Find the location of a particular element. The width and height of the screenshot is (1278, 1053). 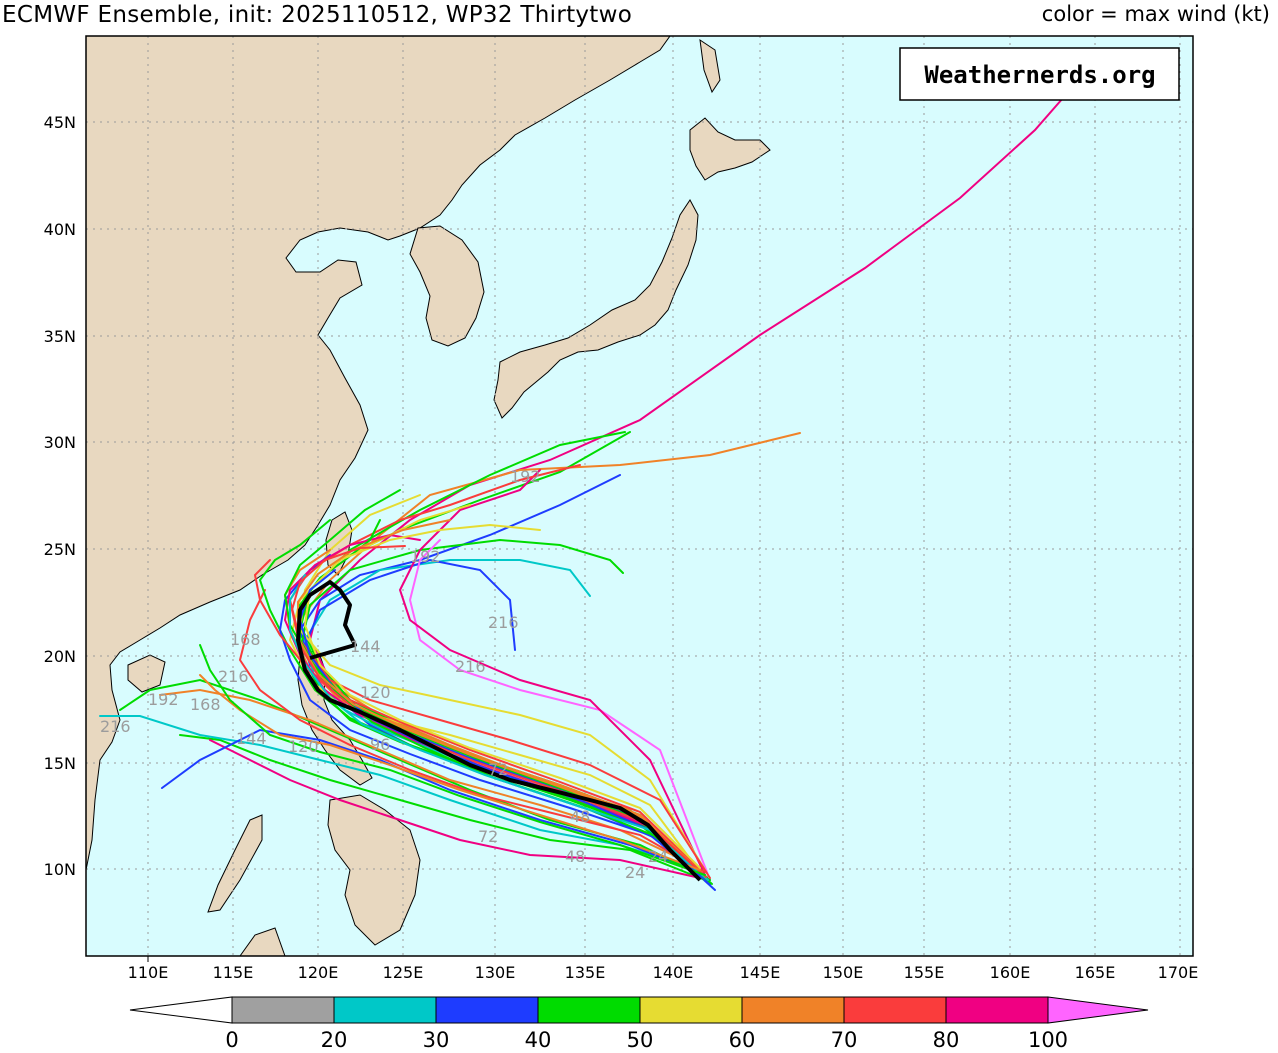

colorbar-tick: 0 is located at coordinates (231, 1040).